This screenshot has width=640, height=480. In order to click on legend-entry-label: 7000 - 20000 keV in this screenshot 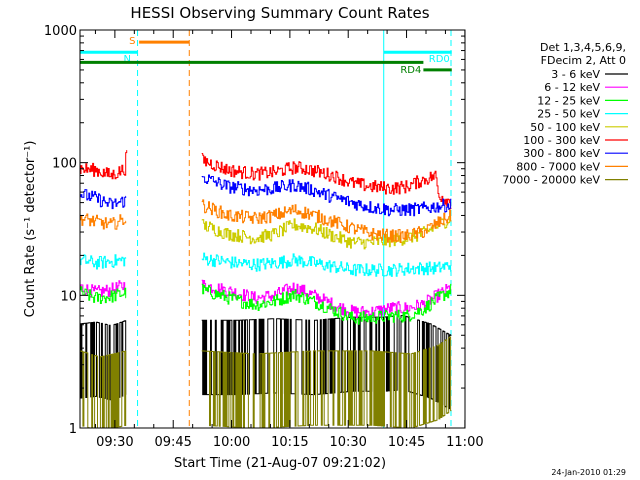, I will do `click(551, 180)`.